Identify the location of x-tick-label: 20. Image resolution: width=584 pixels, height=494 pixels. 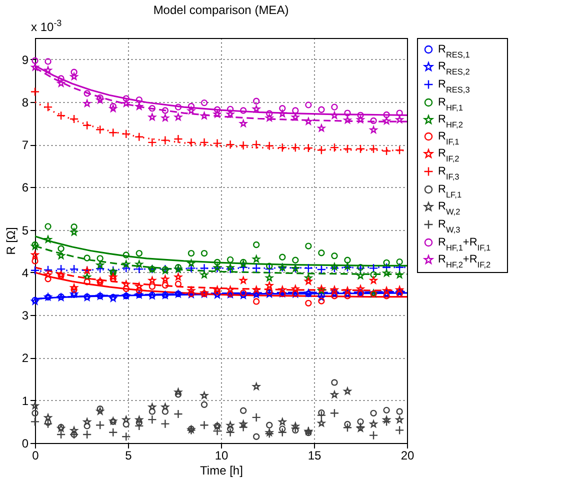
(407, 455).